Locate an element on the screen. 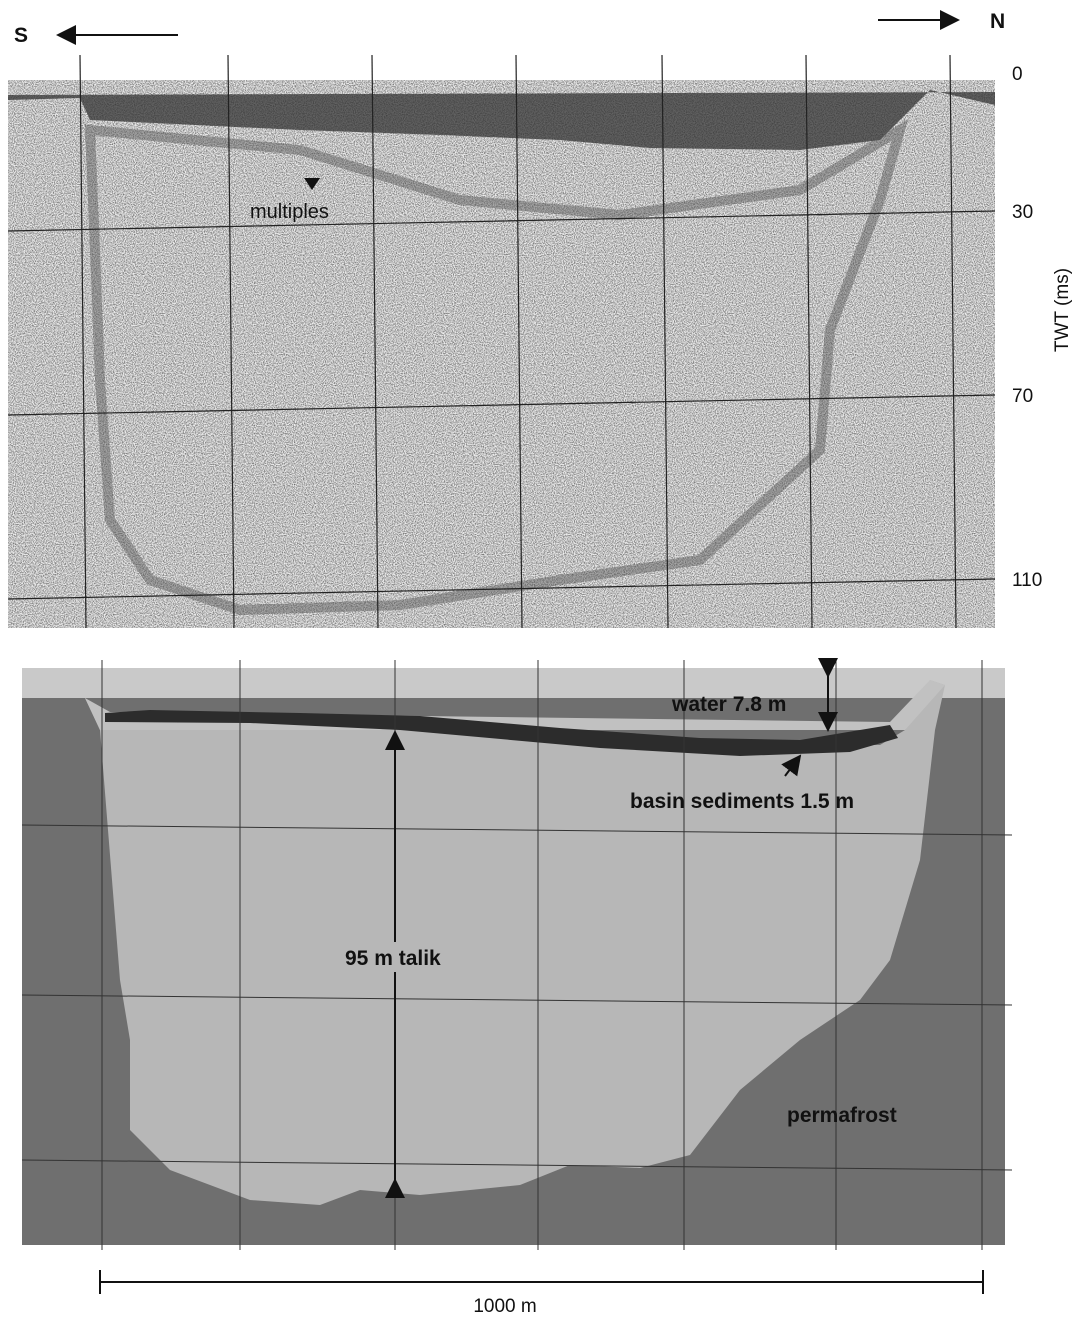 Image resolution: width=1074 pixels, height=1317 pixels. water-bottom-reflector is located at coordinates (501, 120).